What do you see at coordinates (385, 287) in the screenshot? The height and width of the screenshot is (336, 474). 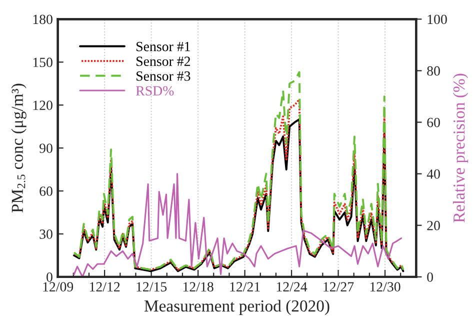 I see `x-tick-label: 12/30` at bounding box center [385, 287].